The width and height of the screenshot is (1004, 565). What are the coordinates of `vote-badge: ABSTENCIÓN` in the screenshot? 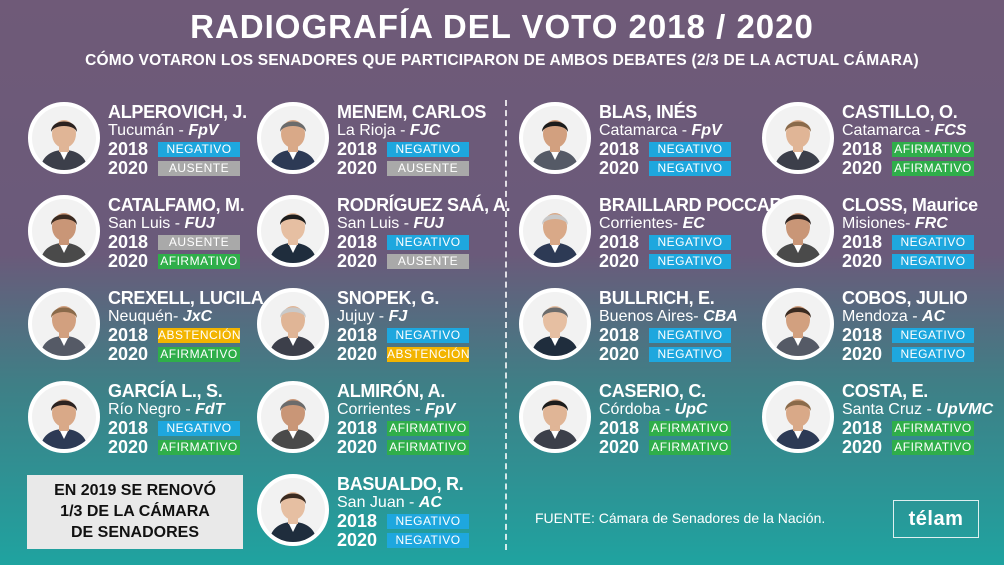 It's located at (200, 335).